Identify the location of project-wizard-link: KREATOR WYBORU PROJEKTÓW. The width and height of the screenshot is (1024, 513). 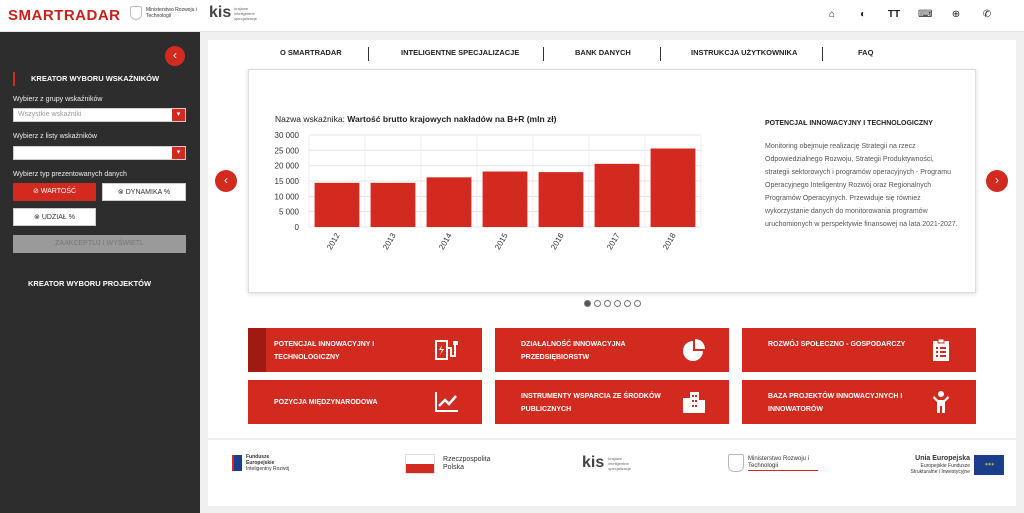
(90, 283).